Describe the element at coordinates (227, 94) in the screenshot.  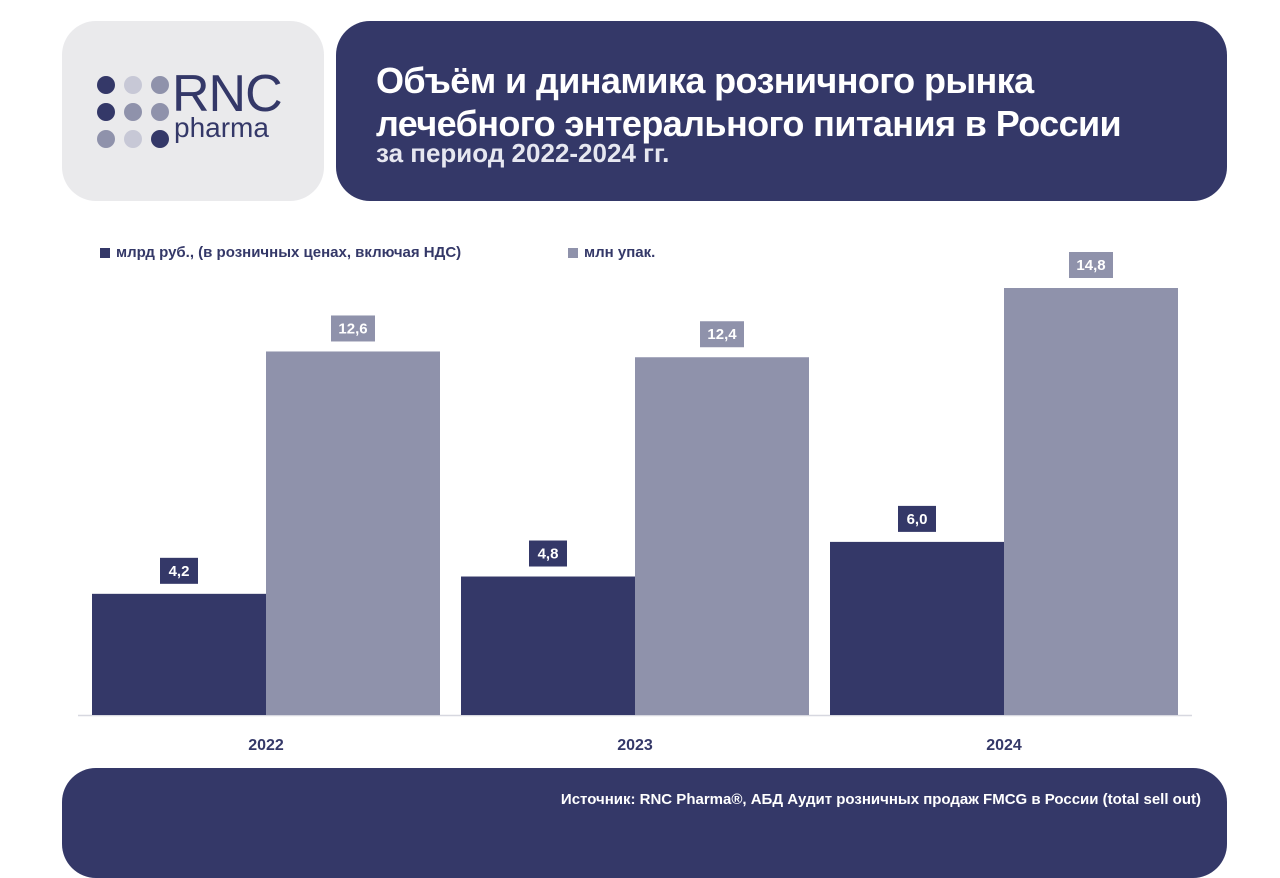
I see `logo-name-top: RNC` at that location.